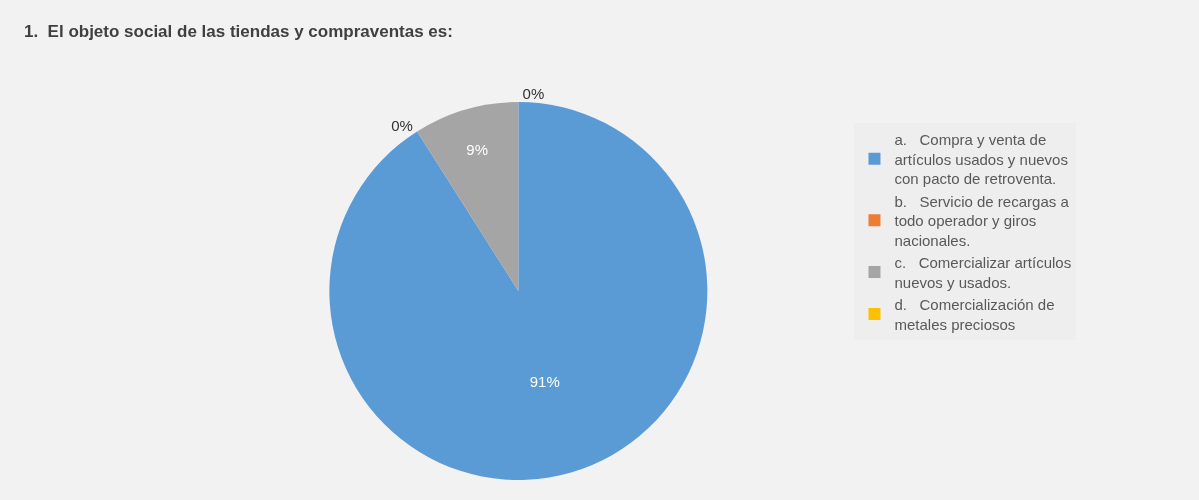 The image size is (1199, 500). I want to click on legend-label: b. Servicio de recargas a todo operador y giros nacionales., so click(982, 220).